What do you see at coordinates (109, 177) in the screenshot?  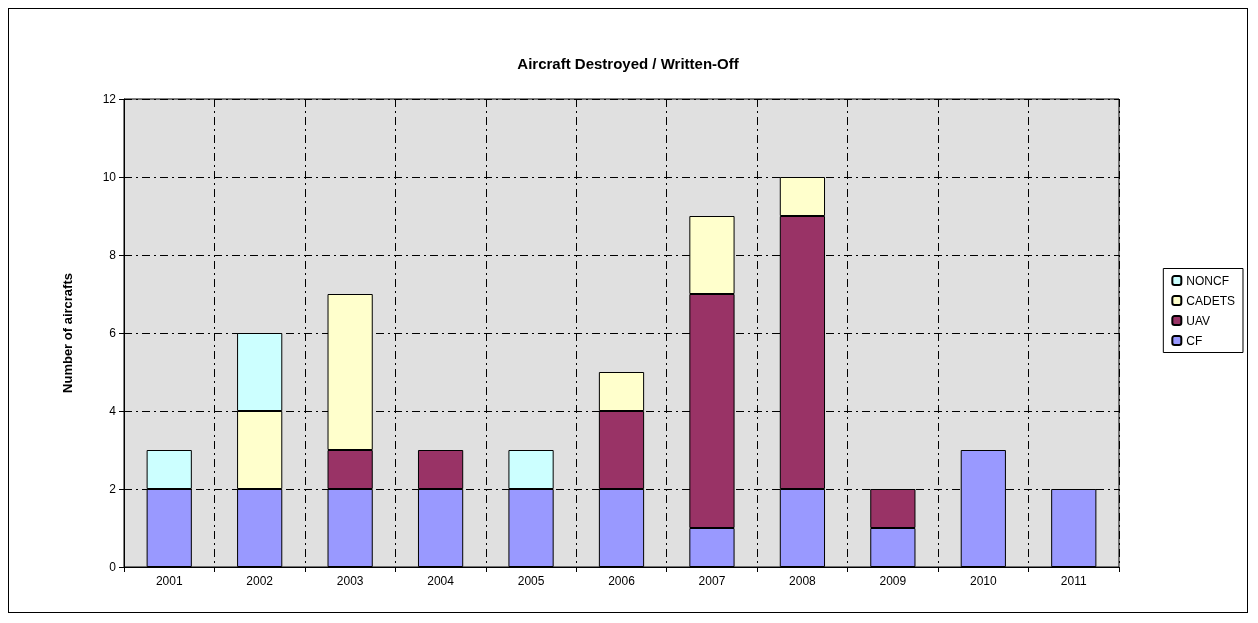 I see `y-tick-label: 10` at bounding box center [109, 177].